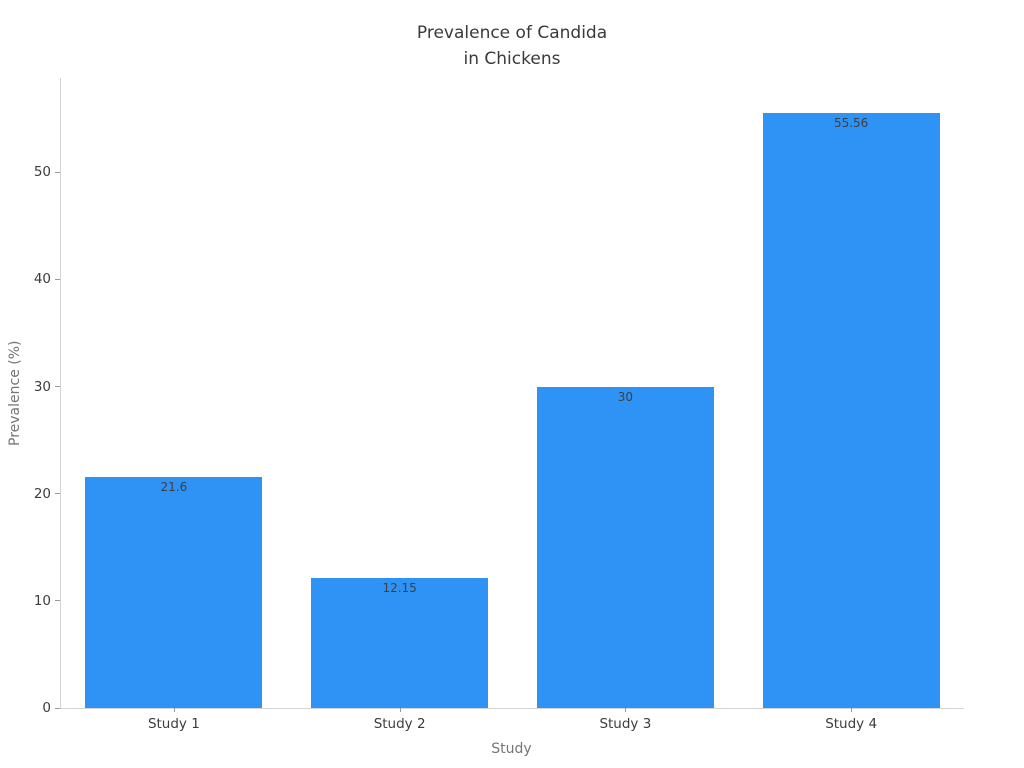  Describe the element at coordinates (512, 46) in the screenshot. I see `chart-title: Prevalence of Candida in Chickens` at that location.